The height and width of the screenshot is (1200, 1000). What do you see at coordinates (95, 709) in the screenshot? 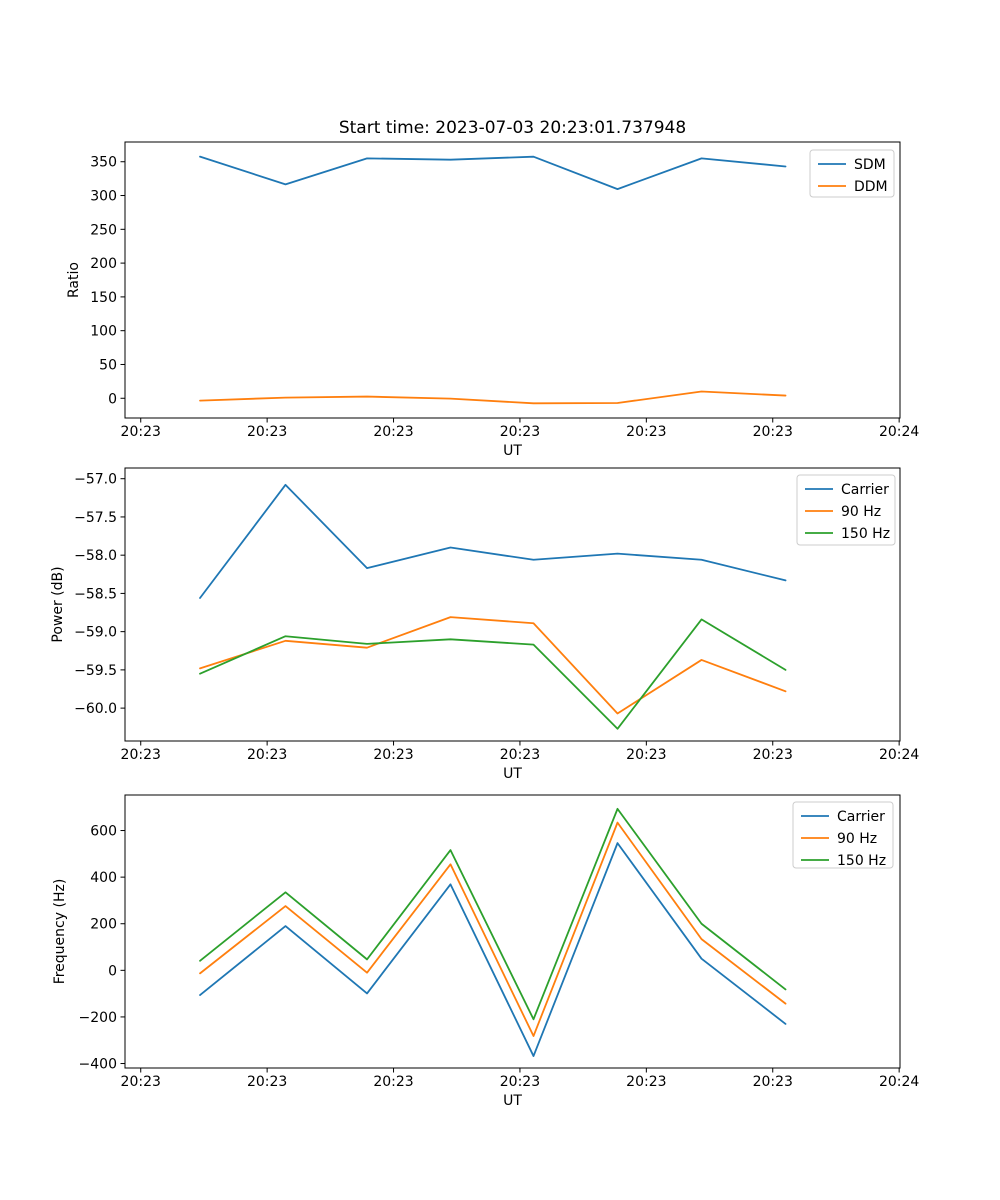
I see `y-tick-label: −60.0` at bounding box center [95, 709].